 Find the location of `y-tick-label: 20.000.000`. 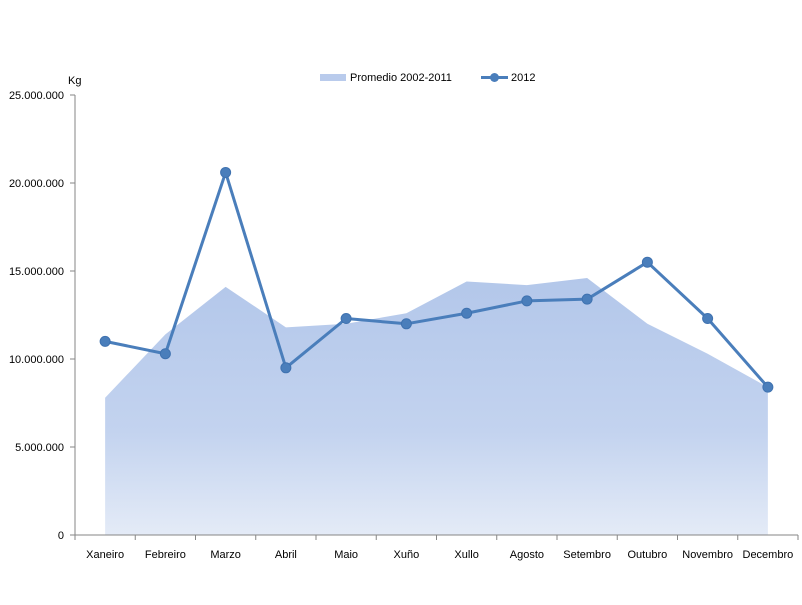

y-tick-label: 20.000.000 is located at coordinates (36, 184).